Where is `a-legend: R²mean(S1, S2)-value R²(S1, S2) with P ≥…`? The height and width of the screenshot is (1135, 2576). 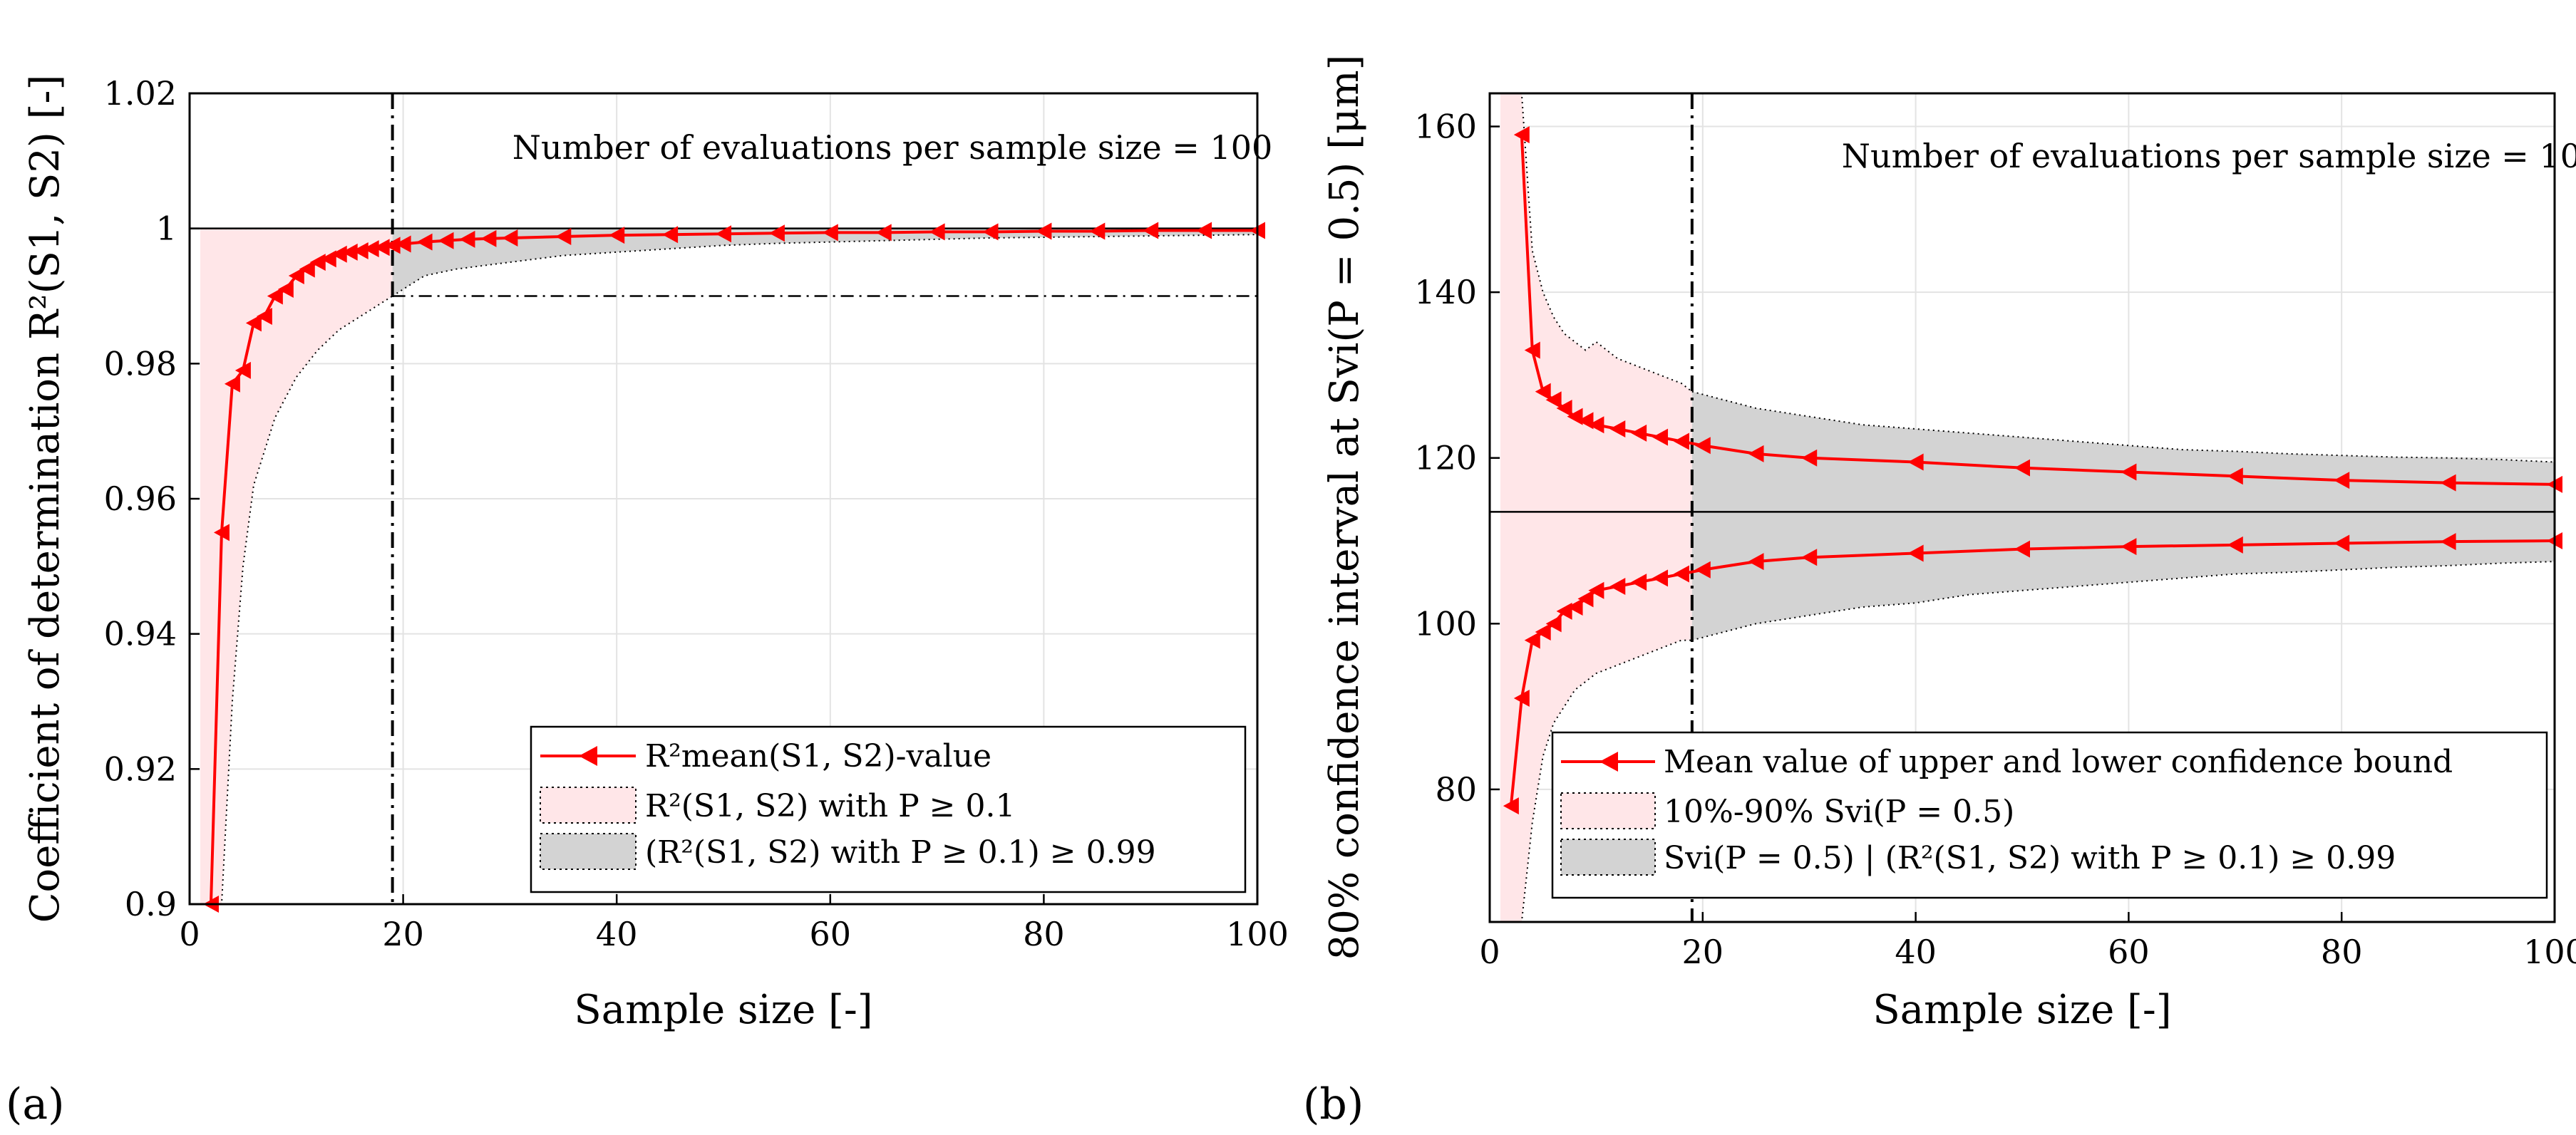 a-legend: R²mean(S1, S2)-value R²(S1, S2) with P ≥… is located at coordinates (888, 809).